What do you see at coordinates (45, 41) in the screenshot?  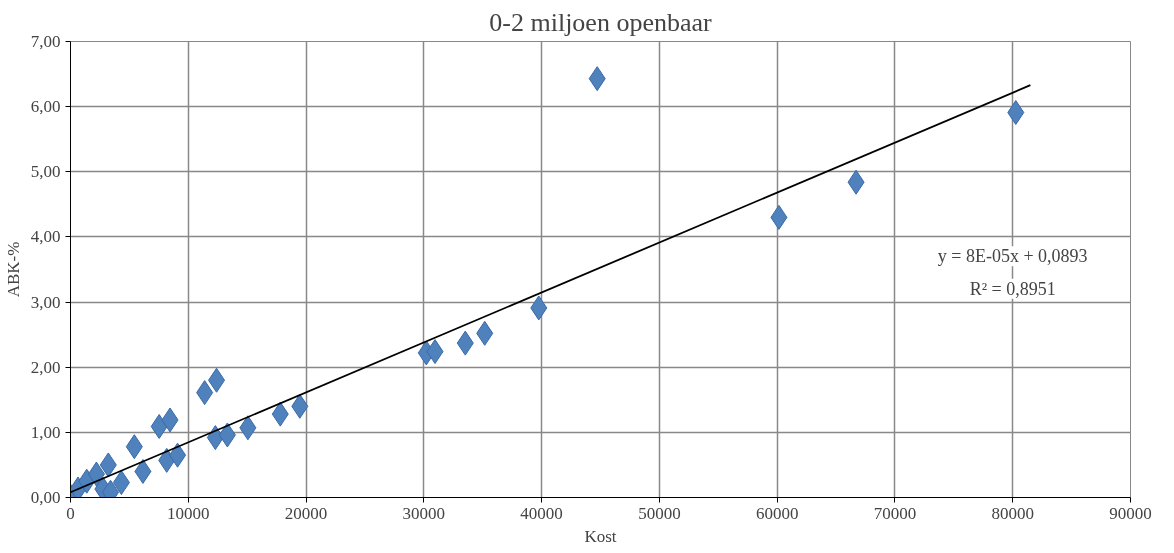 I see `y-tick-label: 7,00` at bounding box center [45, 41].